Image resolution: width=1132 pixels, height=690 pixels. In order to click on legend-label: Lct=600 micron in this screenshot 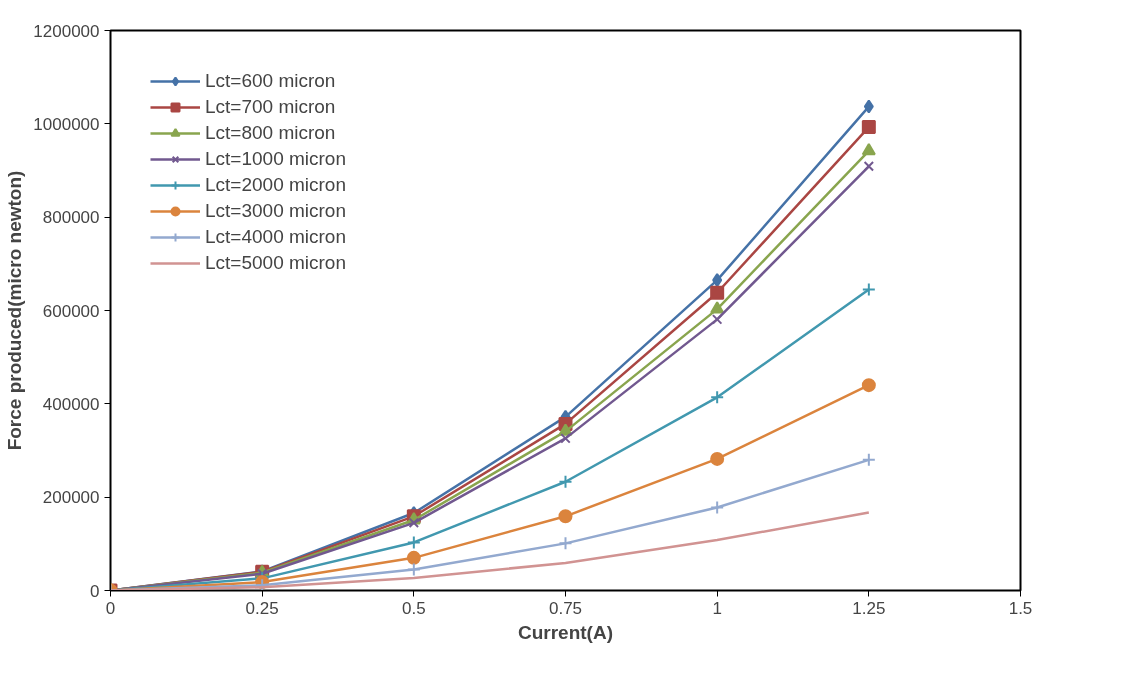, I will do `click(270, 81)`.